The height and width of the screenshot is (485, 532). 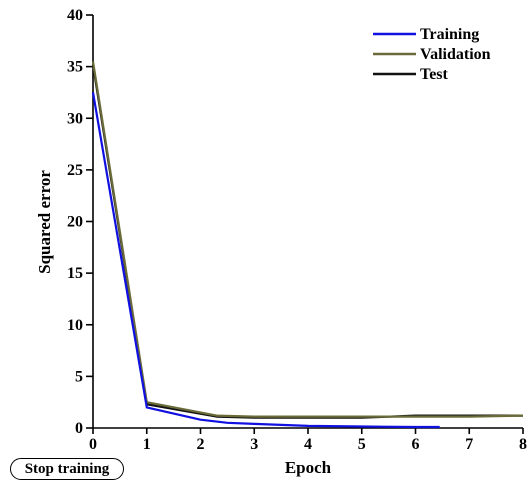 I want to click on y-tick-label: 15, so click(x=75, y=273).